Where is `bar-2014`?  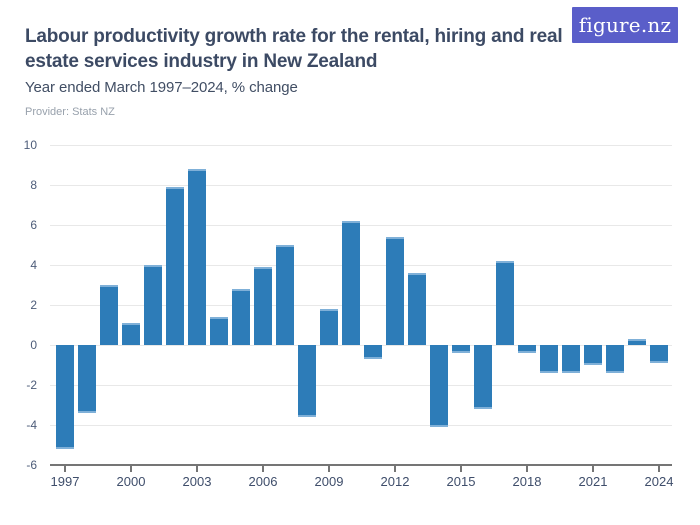
bar-2014 is located at coordinates (439, 386).